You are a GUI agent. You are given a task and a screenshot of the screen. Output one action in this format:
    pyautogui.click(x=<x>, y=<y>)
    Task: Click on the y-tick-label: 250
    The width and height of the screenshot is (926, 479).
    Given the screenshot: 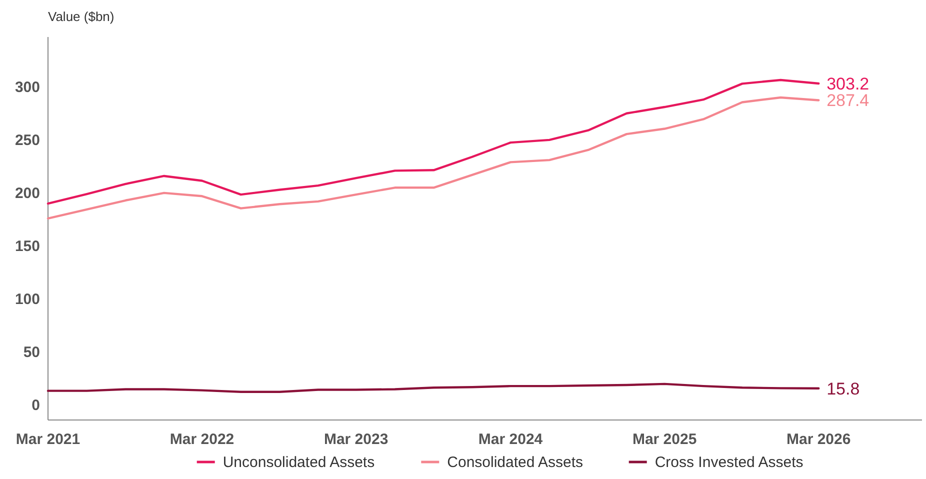 What is the action you would take?
    pyautogui.click(x=27, y=140)
    